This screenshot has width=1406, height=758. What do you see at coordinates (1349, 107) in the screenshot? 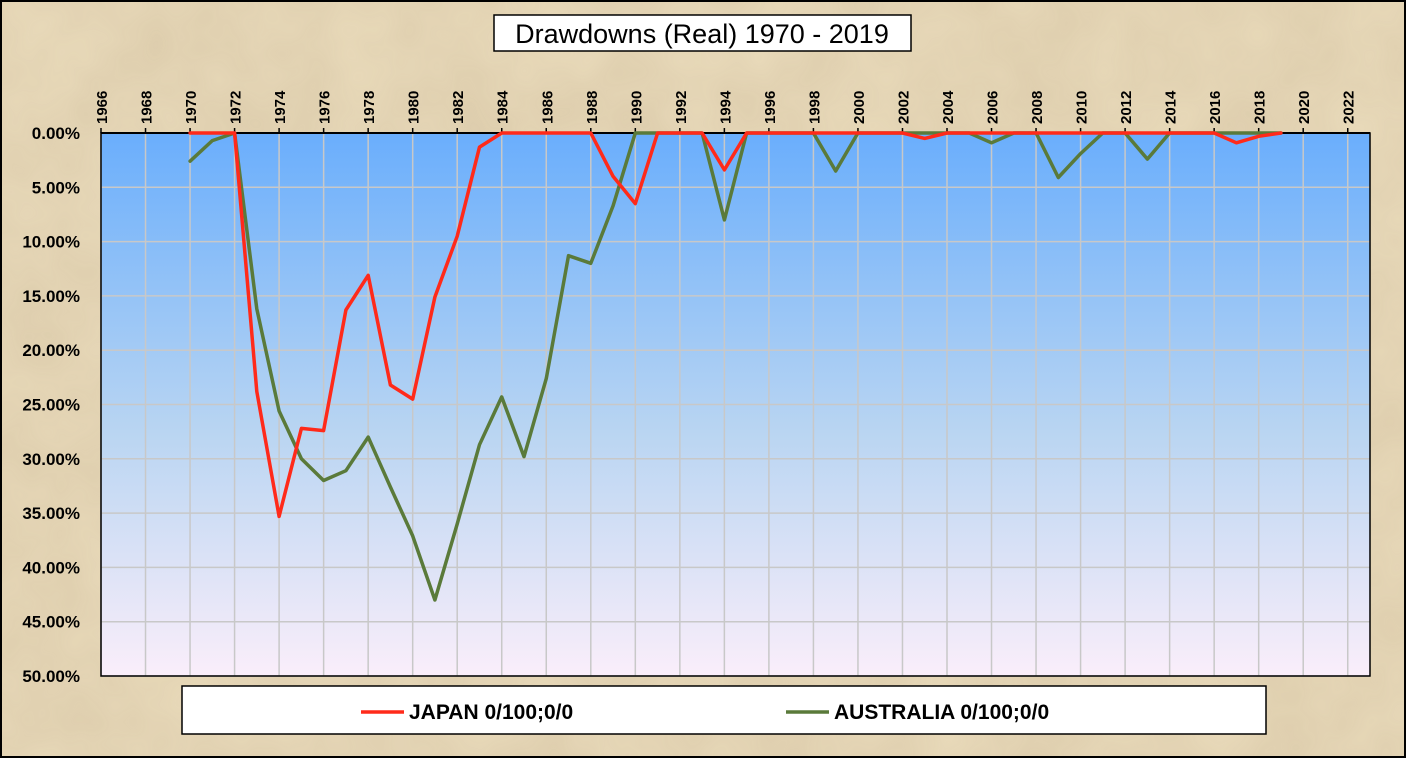
I see `x-tick-label: 2022` at bounding box center [1349, 107].